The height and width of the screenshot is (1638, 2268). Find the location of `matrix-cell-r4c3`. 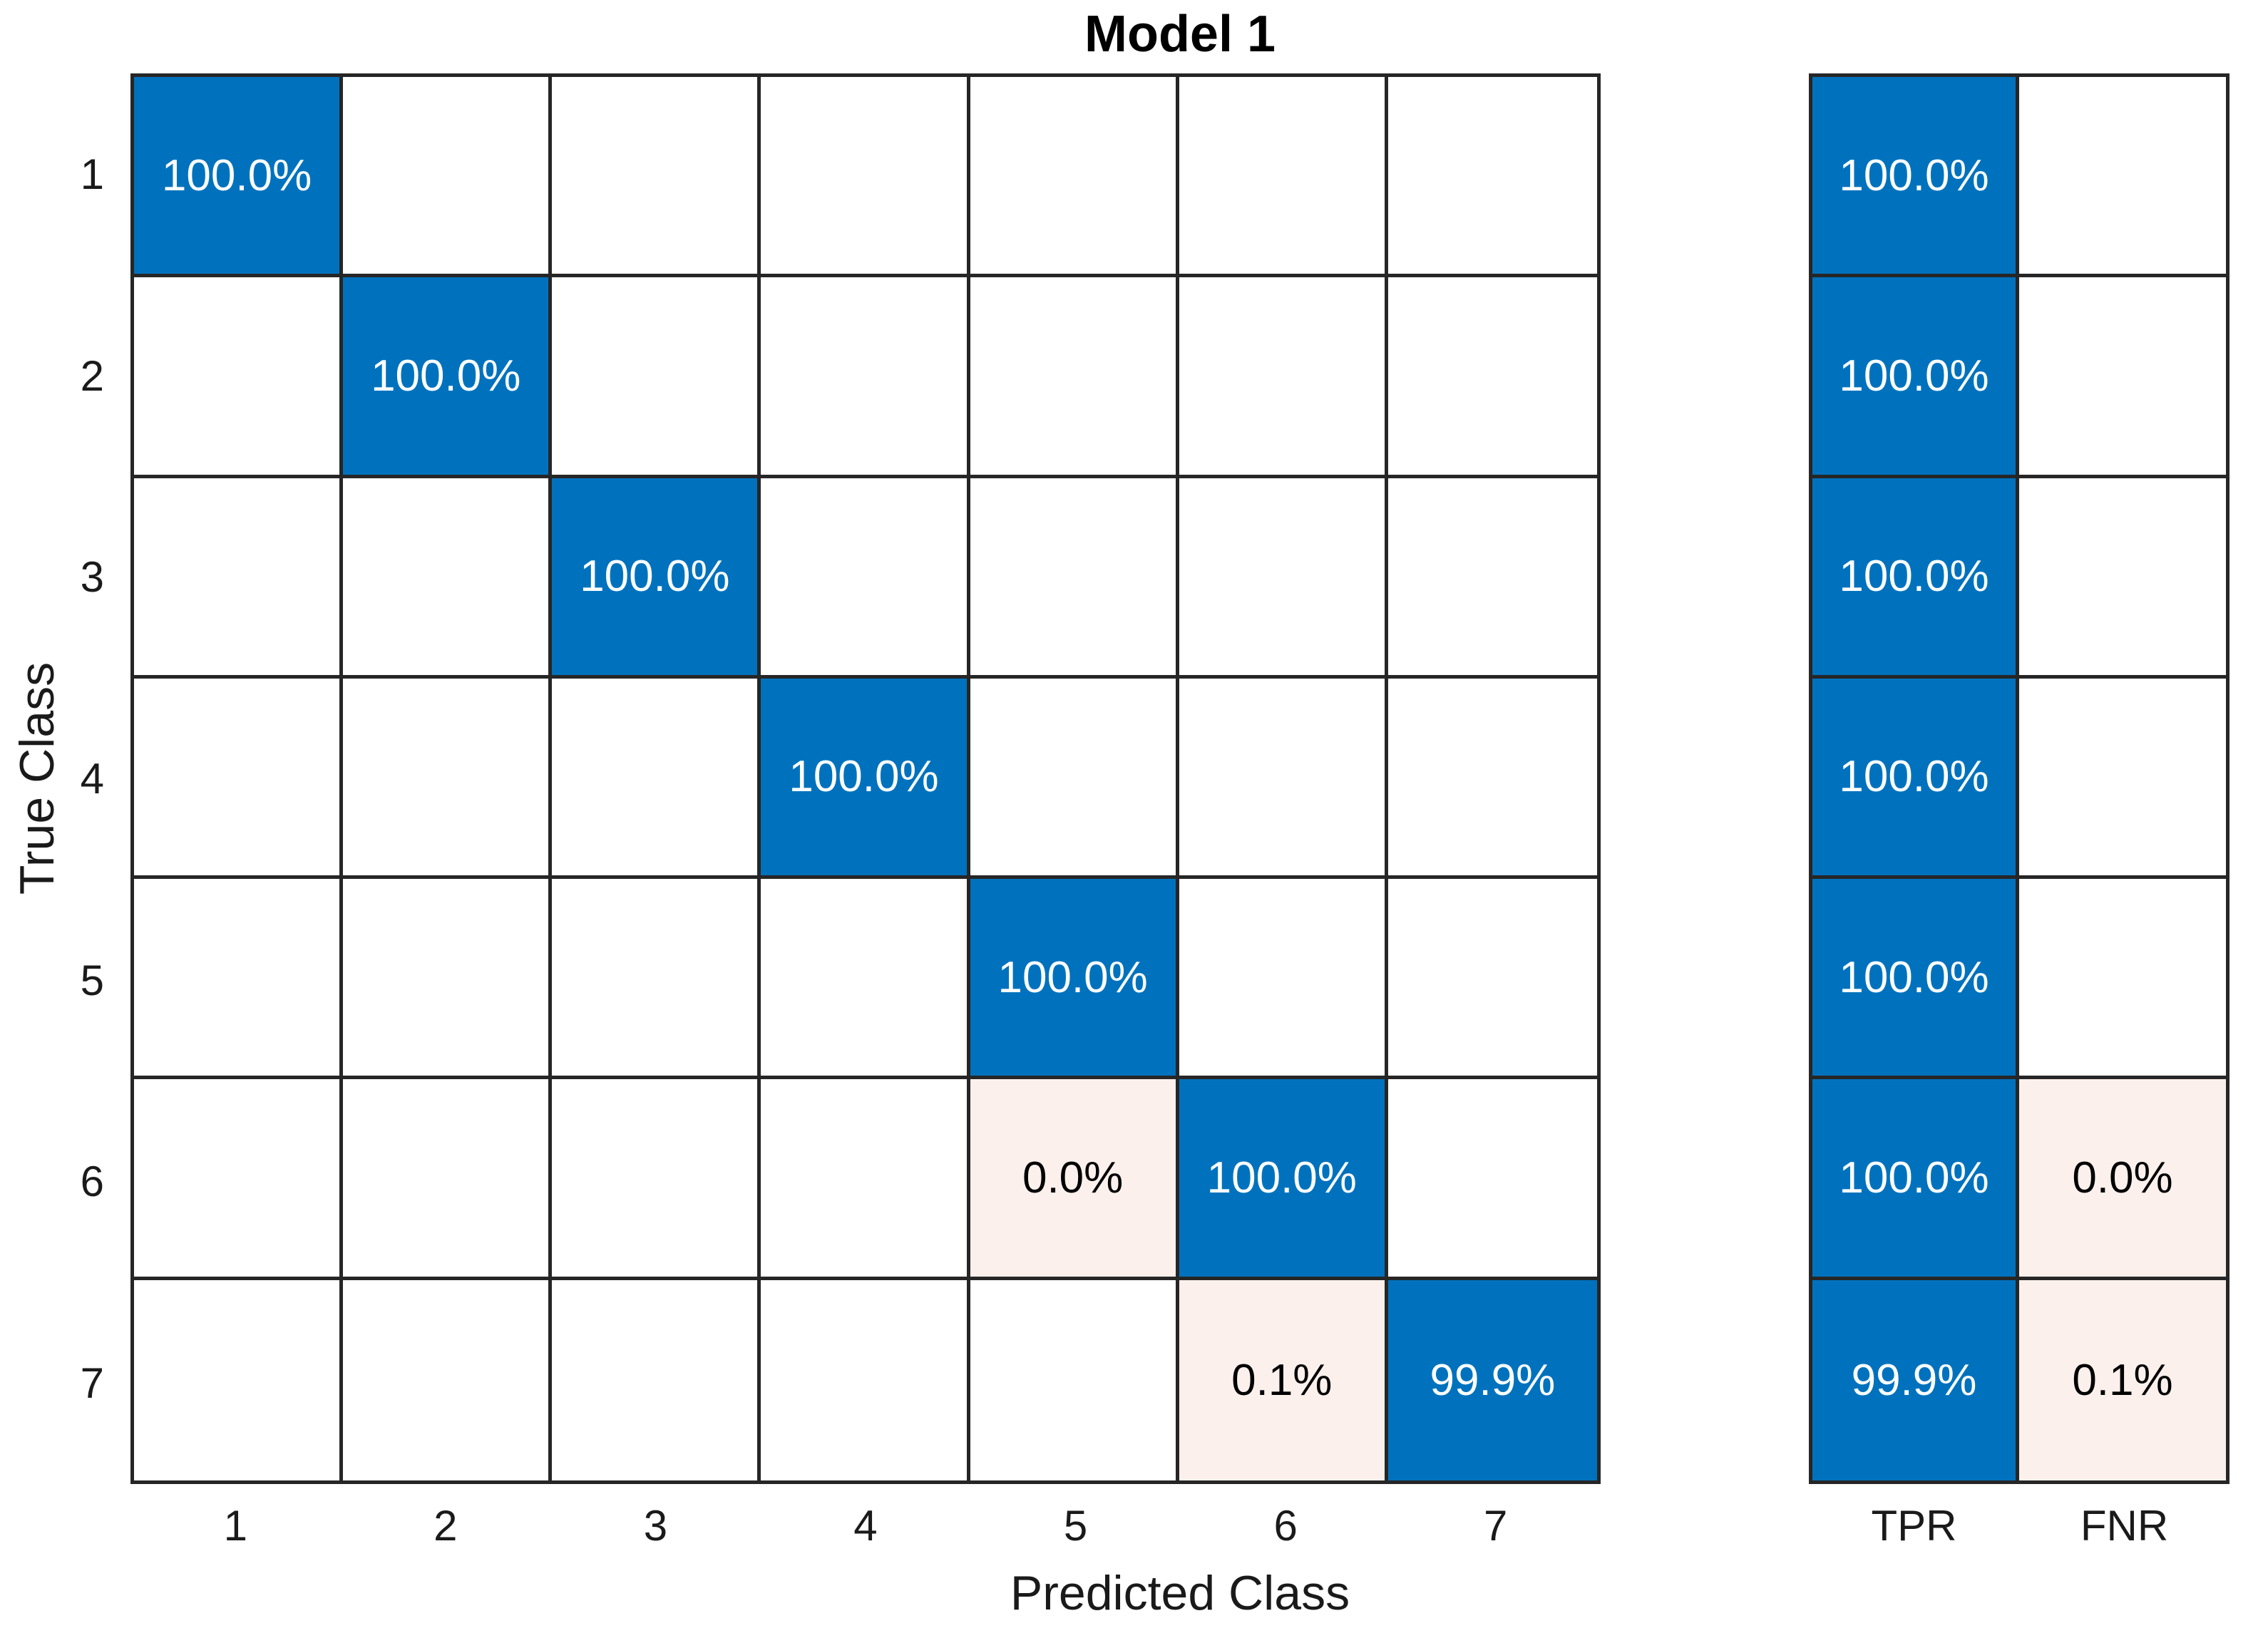

matrix-cell-r4c3 is located at coordinates (656, 779).